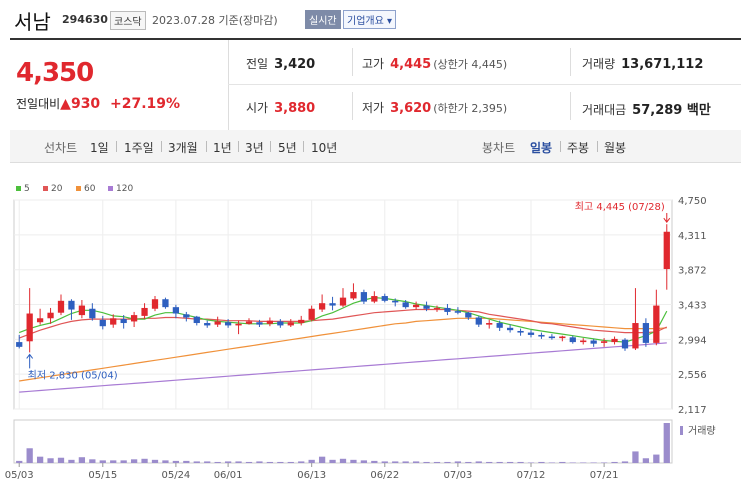 The width and height of the screenshot is (743, 487). What do you see at coordinates (343, 349) in the screenshot?
I see `ma60-line` at bounding box center [343, 349].